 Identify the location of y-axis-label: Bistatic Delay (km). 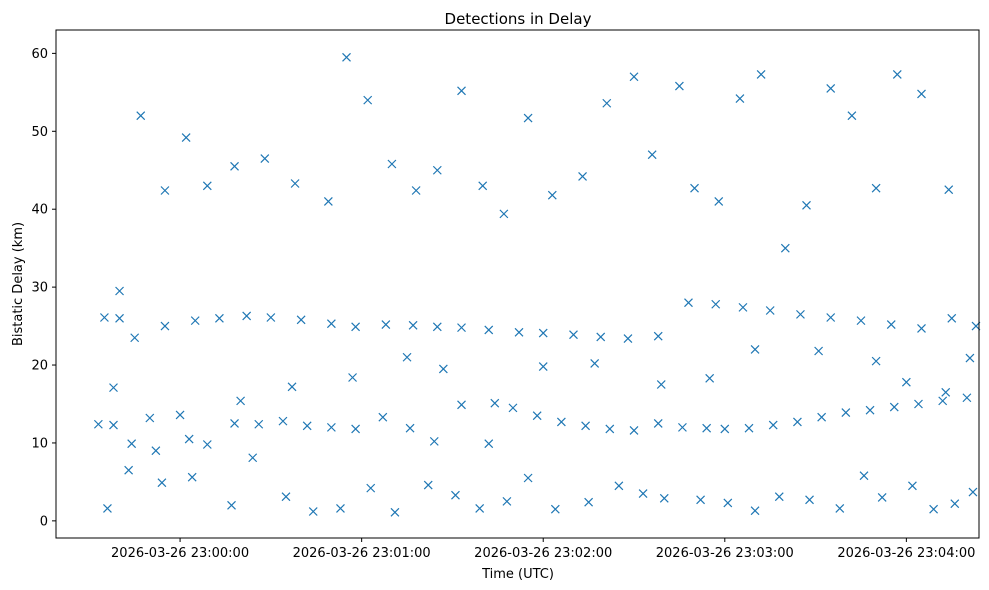
(18, 284).